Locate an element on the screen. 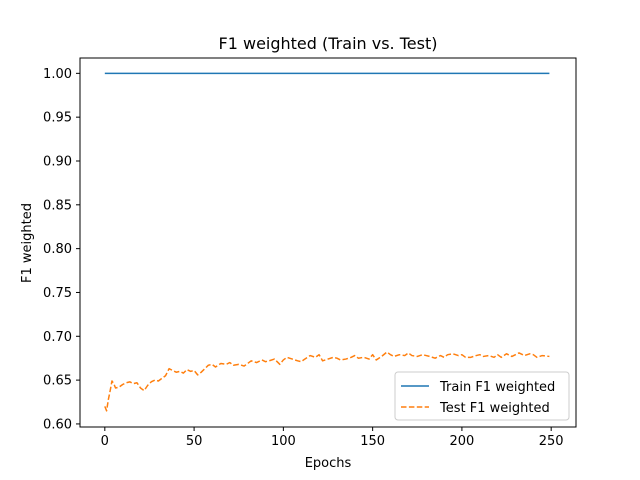 The width and height of the screenshot is (640, 480). series-line-test is located at coordinates (327, 381).